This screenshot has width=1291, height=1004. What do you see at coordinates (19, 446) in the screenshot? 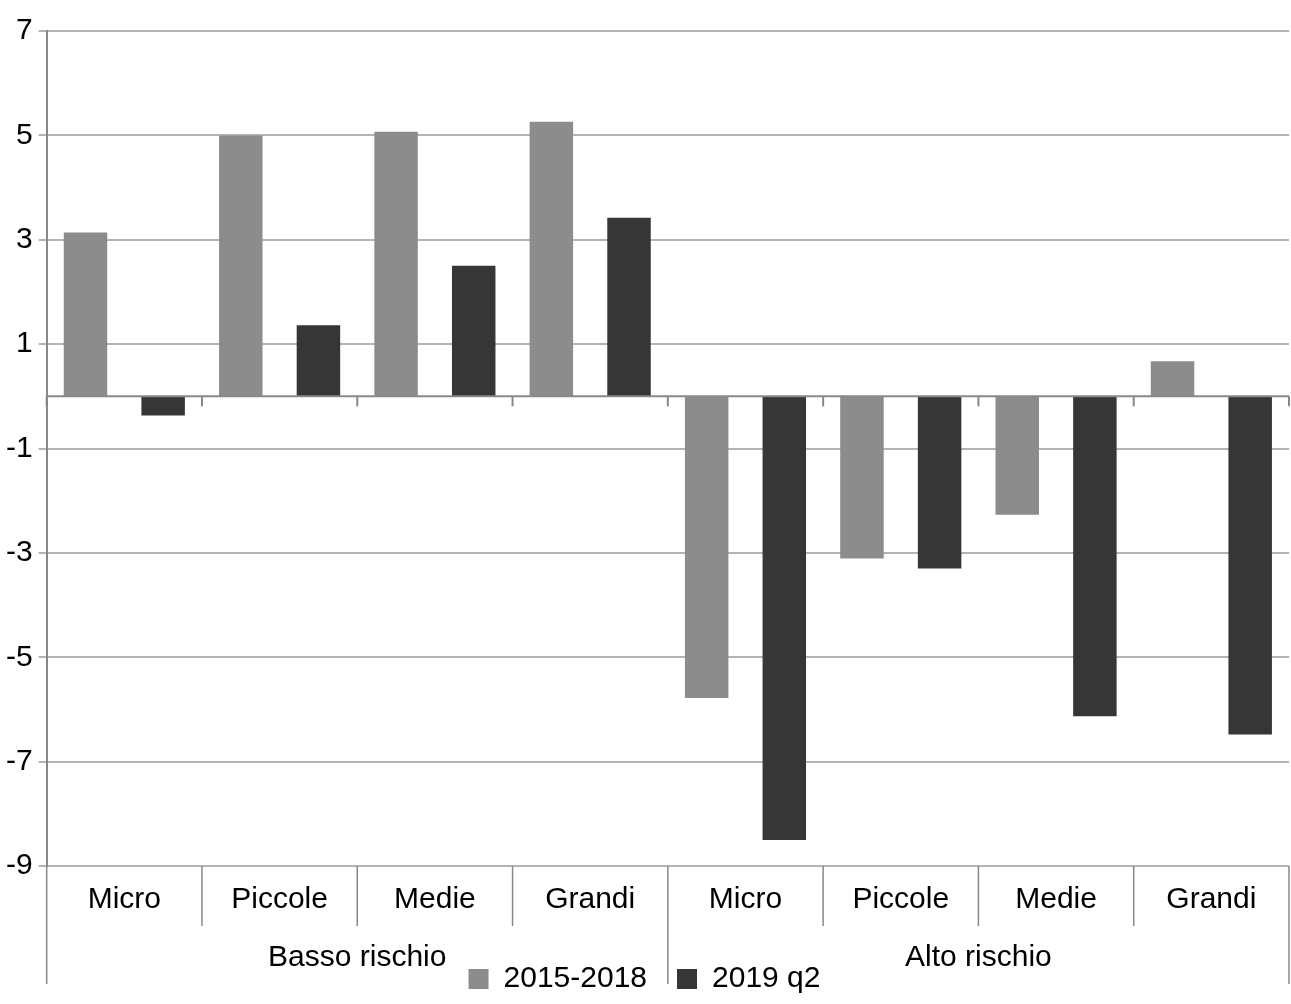
I see `y-tick-label: -1` at bounding box center [19, 446].